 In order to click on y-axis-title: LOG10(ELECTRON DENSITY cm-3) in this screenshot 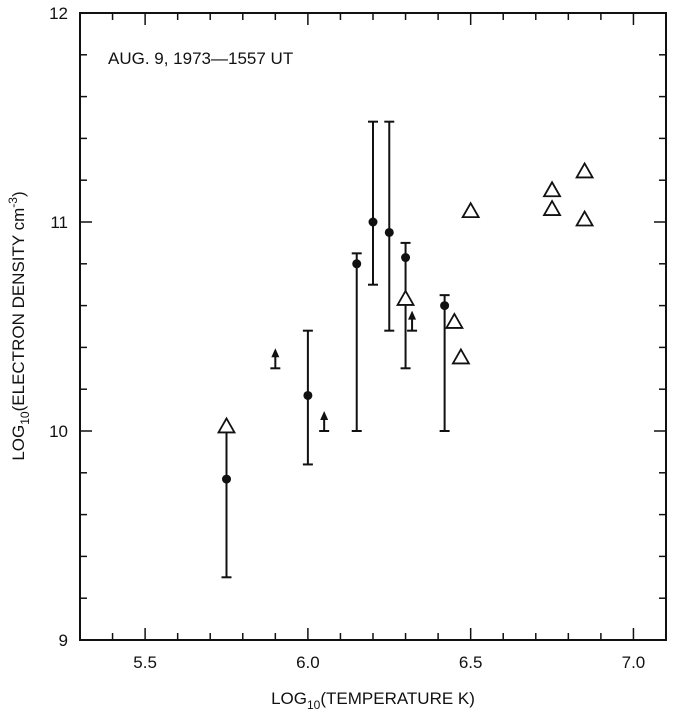, I will do `click(19, 325)`.